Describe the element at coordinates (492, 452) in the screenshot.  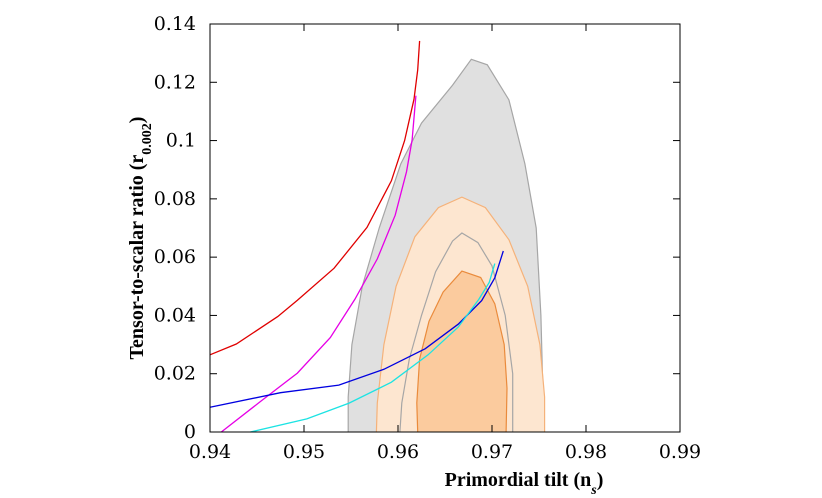
I see `x-tick-label: 0.97` at that location.